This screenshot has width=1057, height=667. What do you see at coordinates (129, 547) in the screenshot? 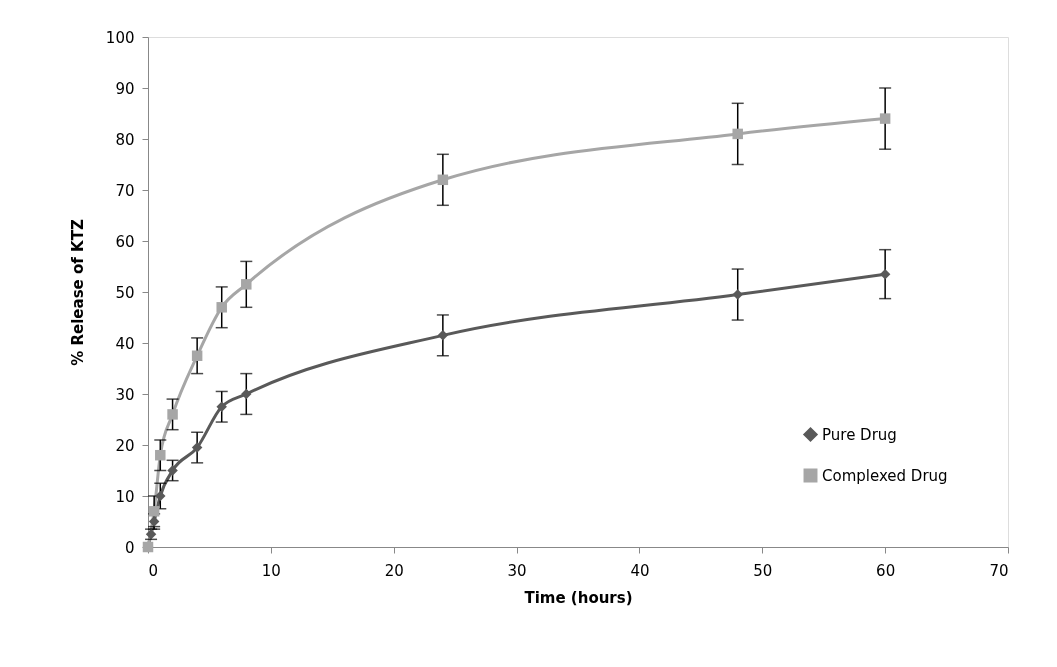
I see `y-tick-label: 0` at bounding box center [129, 547].